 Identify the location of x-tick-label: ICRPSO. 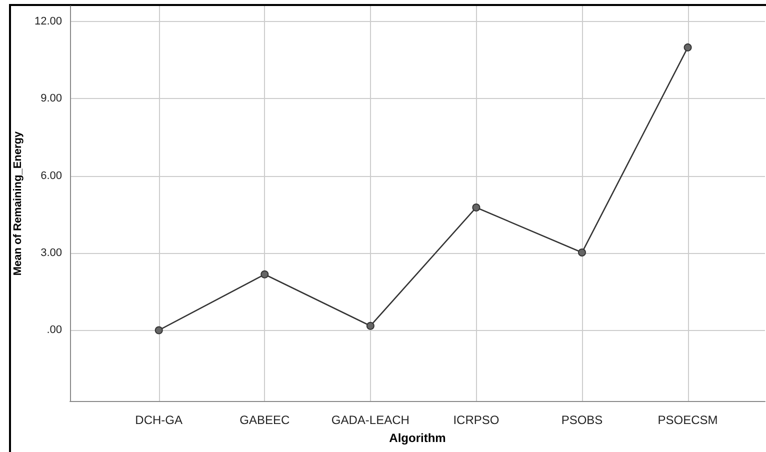
(476, 420).